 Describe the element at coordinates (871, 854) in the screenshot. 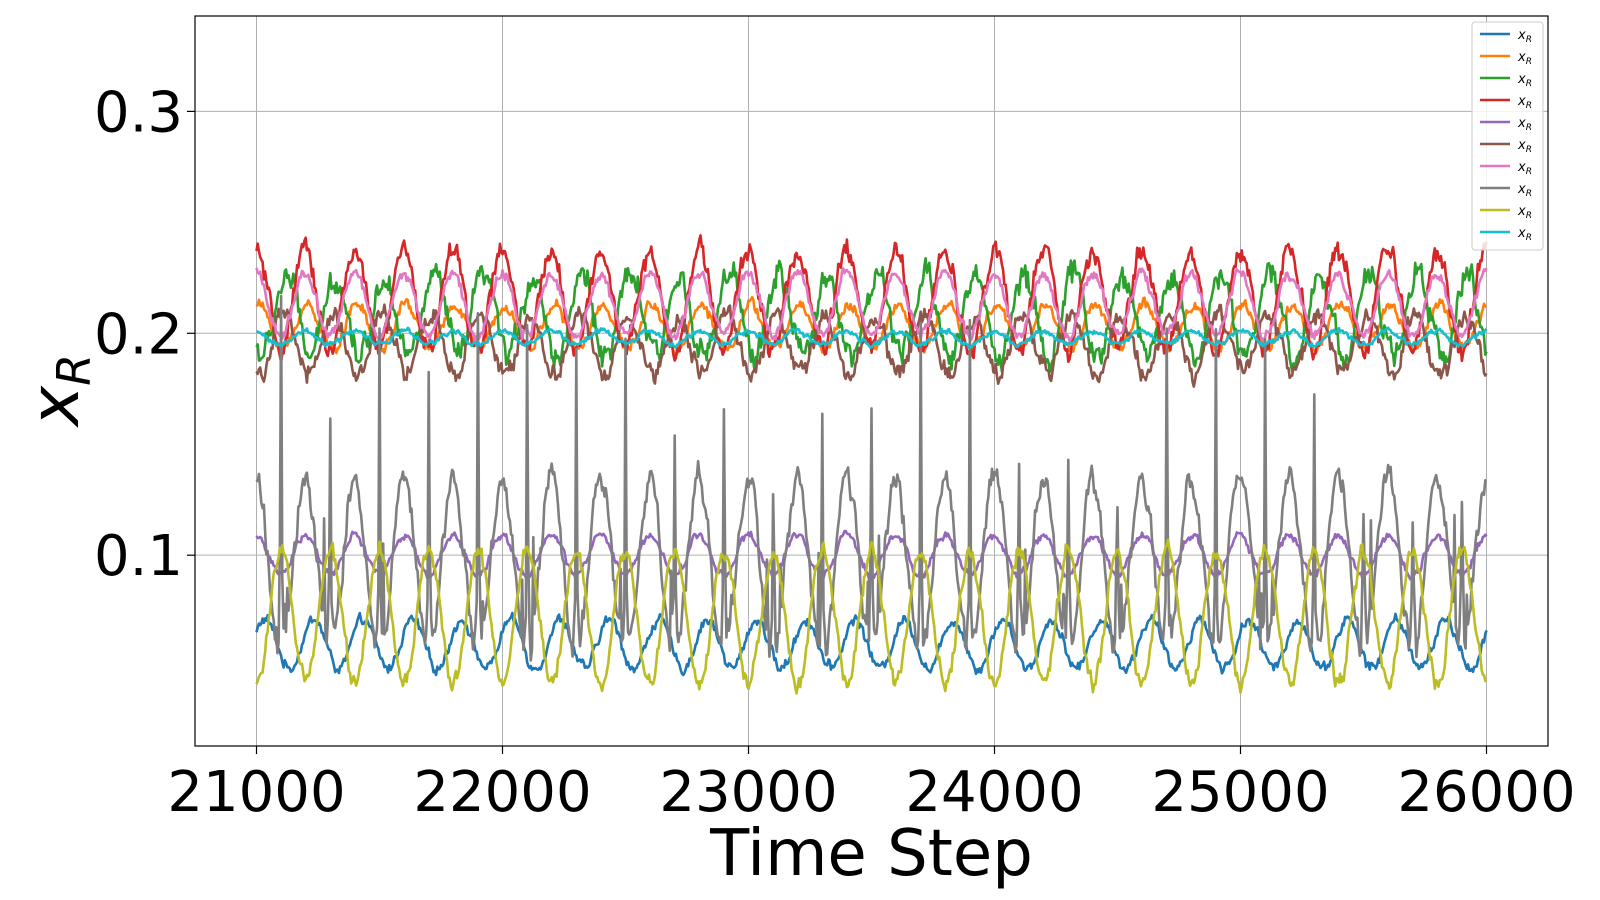

I see `x-axis-label: Time Step` at that location.